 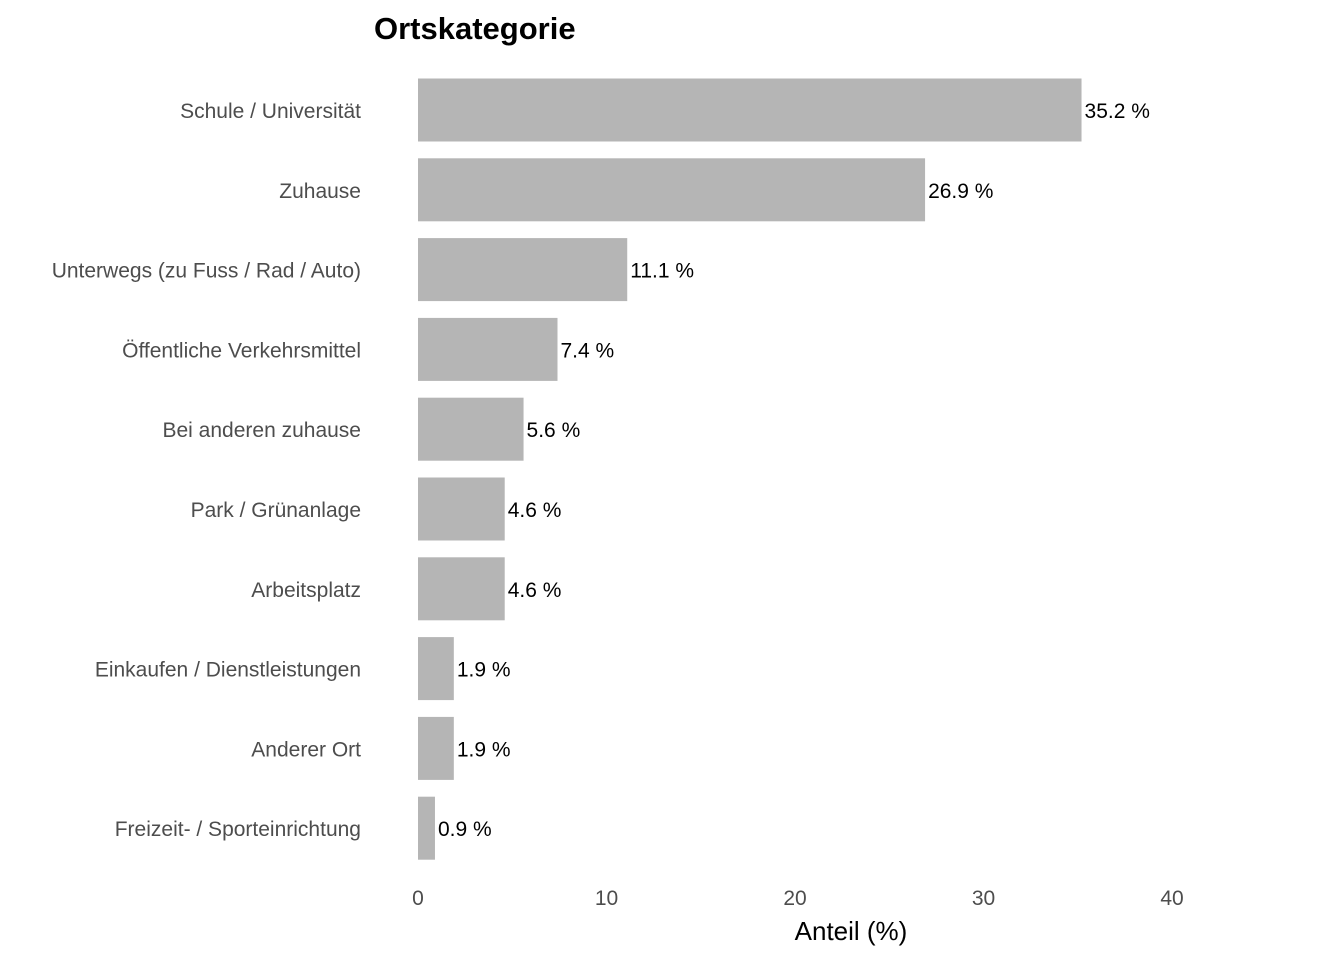 What do you see at coordinates (320, 191) in the screenshot?
I see `category-label: Zuhause` at bounding box center [320, 191].